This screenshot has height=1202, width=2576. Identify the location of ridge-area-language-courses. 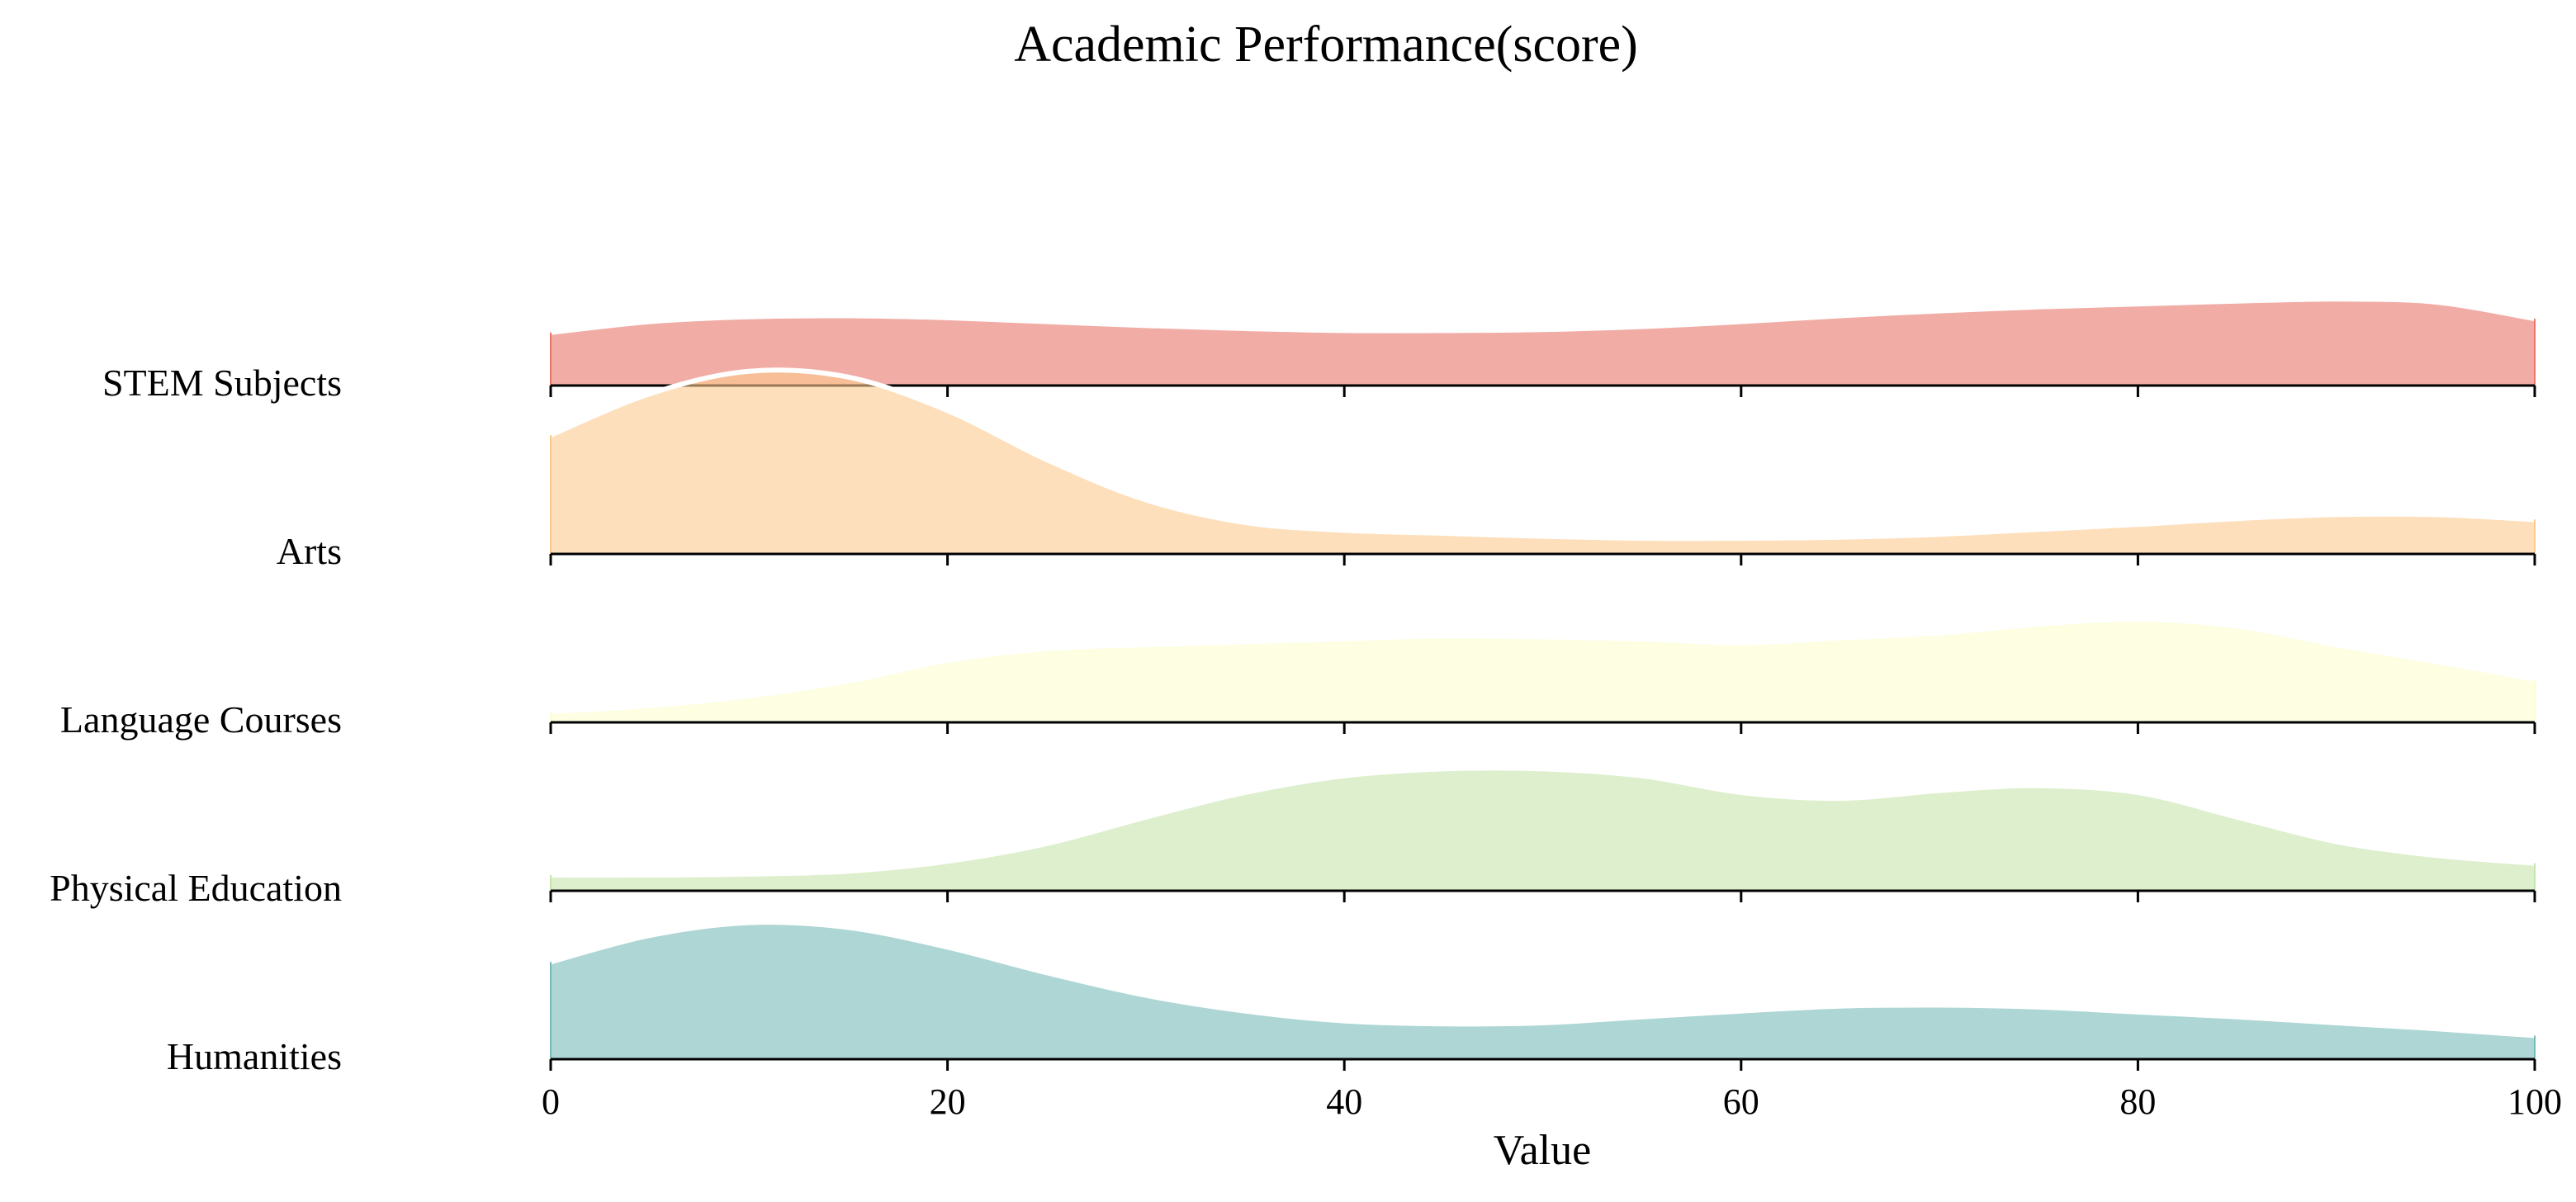
(1543, 670).